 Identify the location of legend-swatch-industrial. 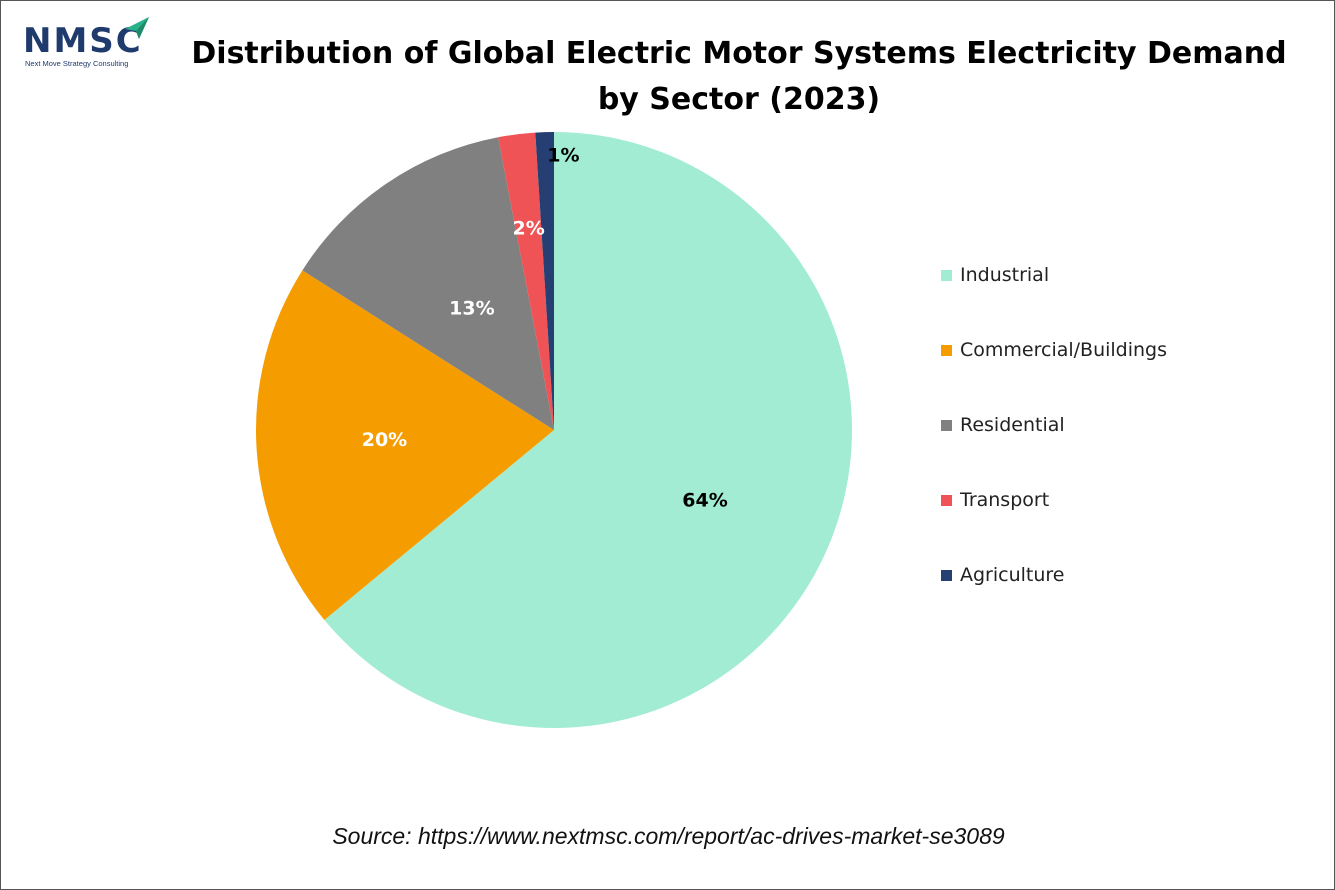
(946, 275).